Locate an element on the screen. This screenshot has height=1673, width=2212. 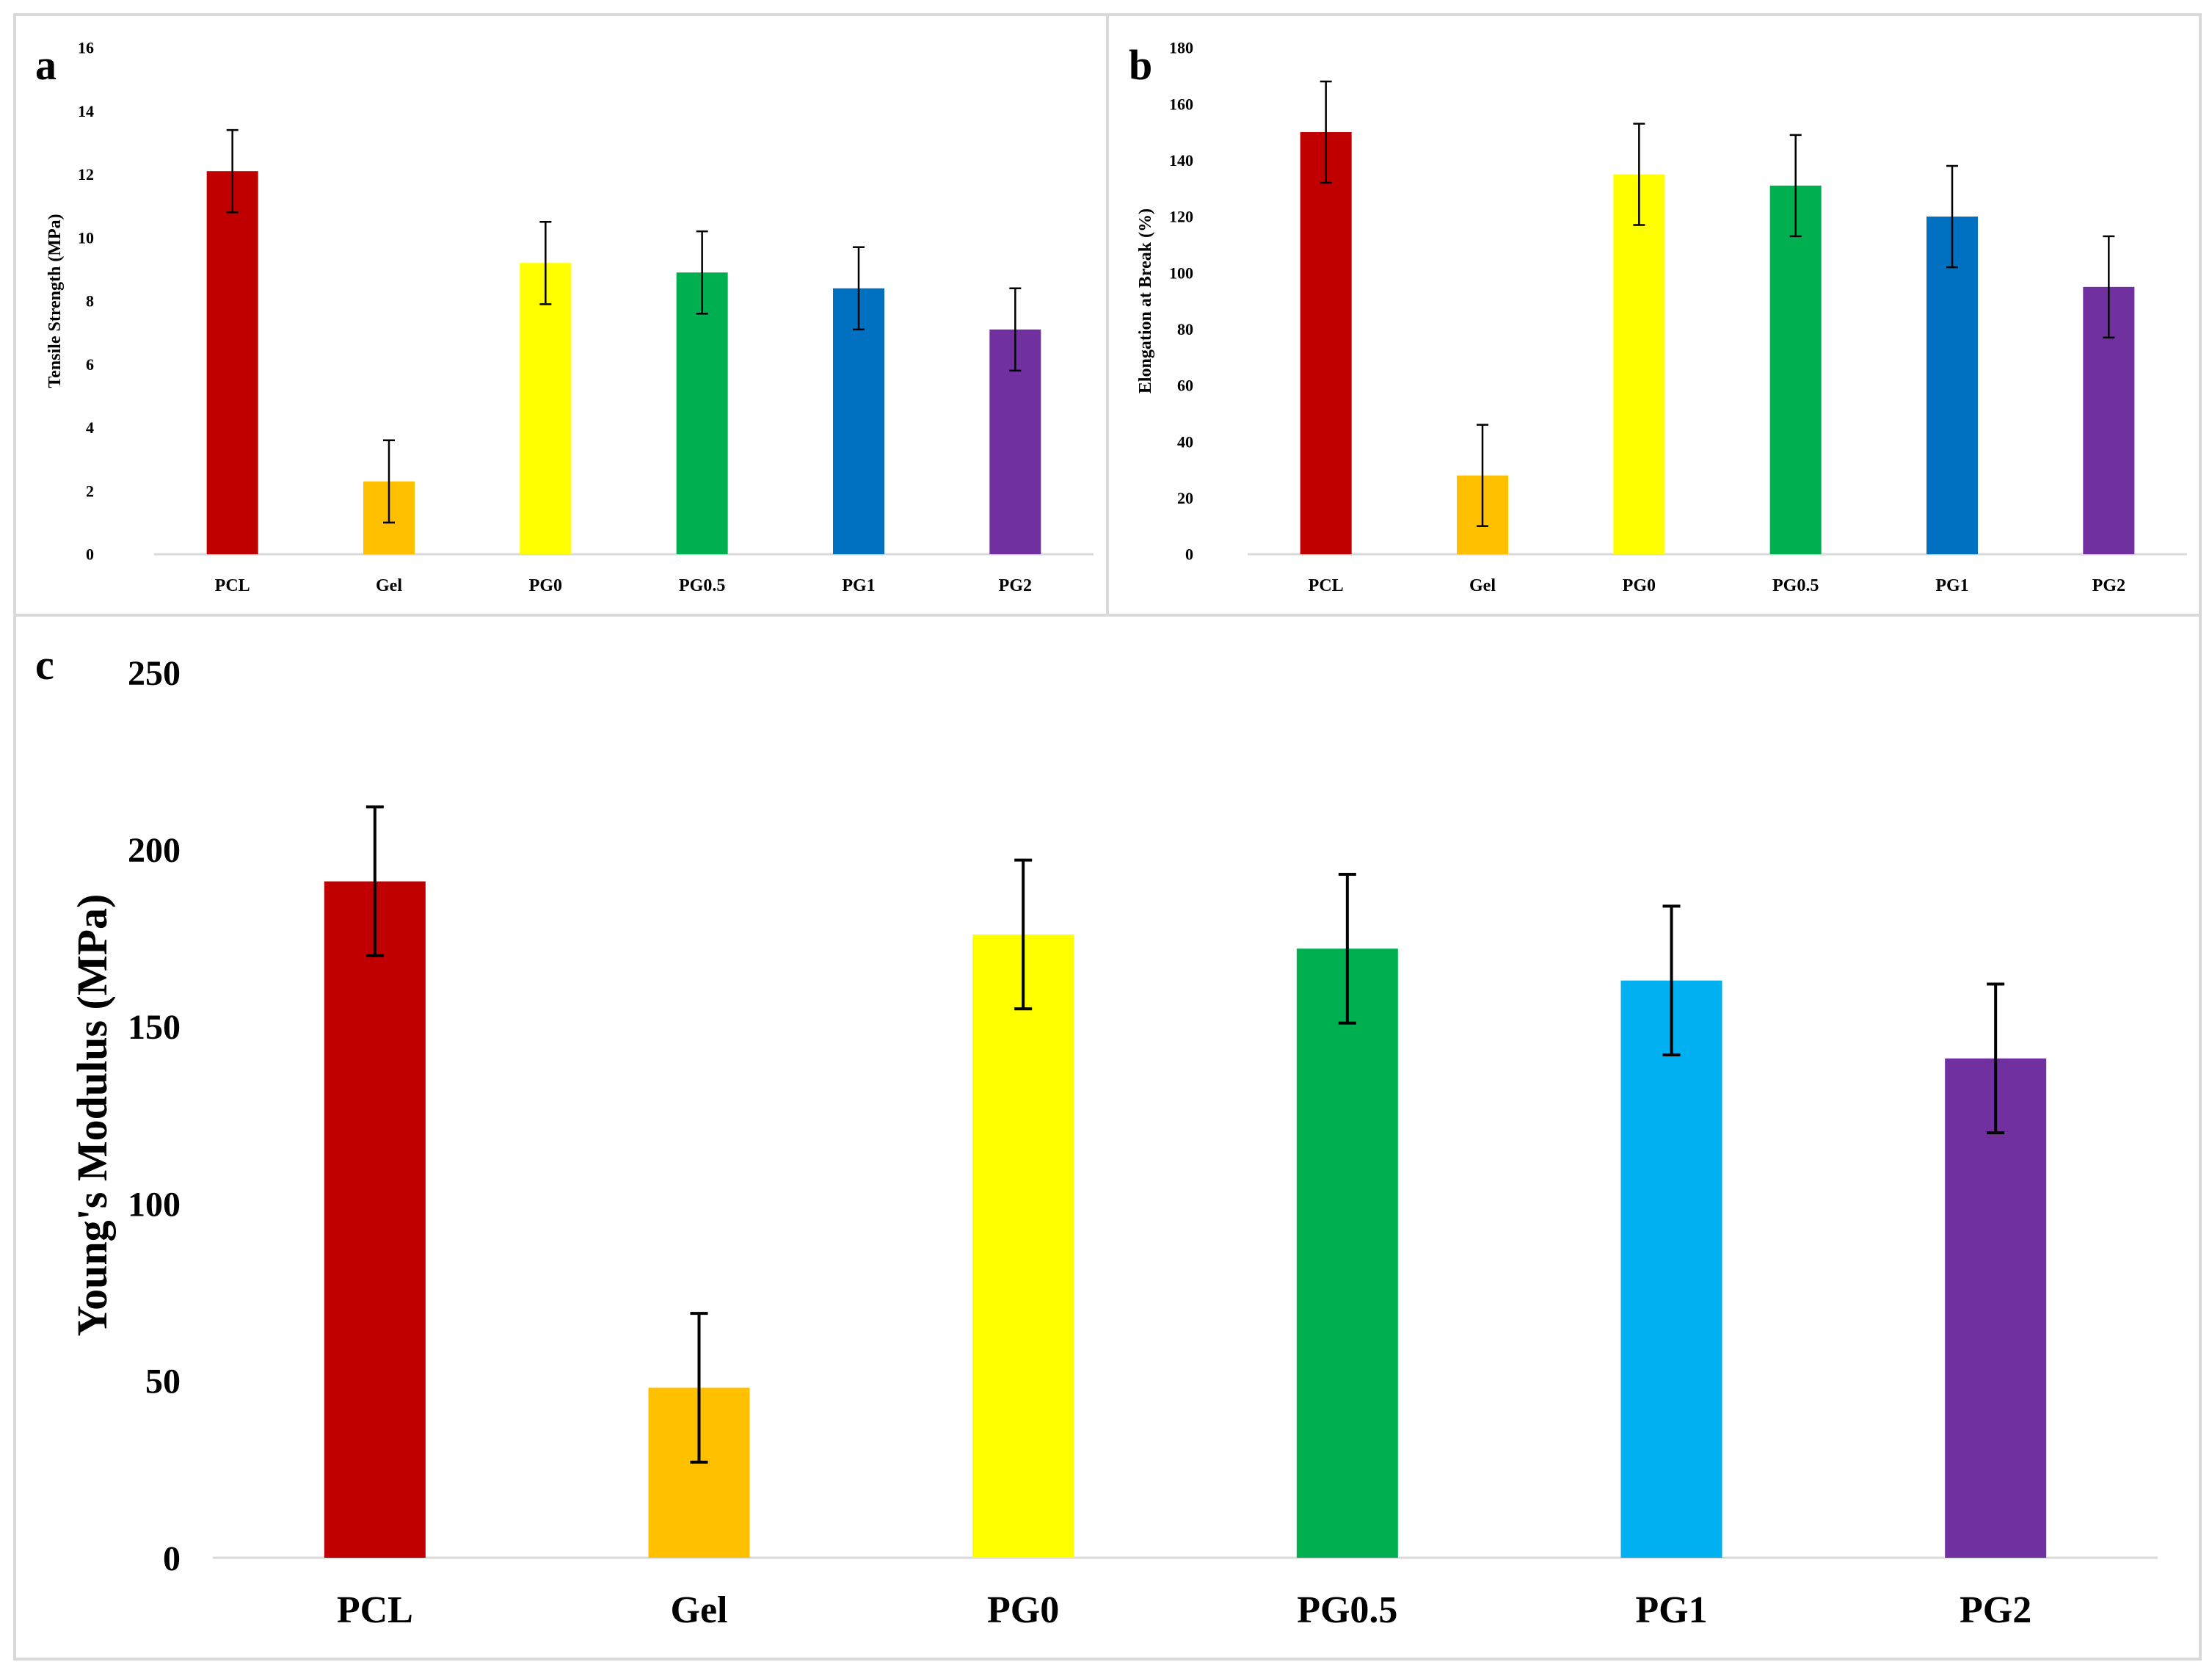
bar-pg2 is located at coordinates (1996, 1308).